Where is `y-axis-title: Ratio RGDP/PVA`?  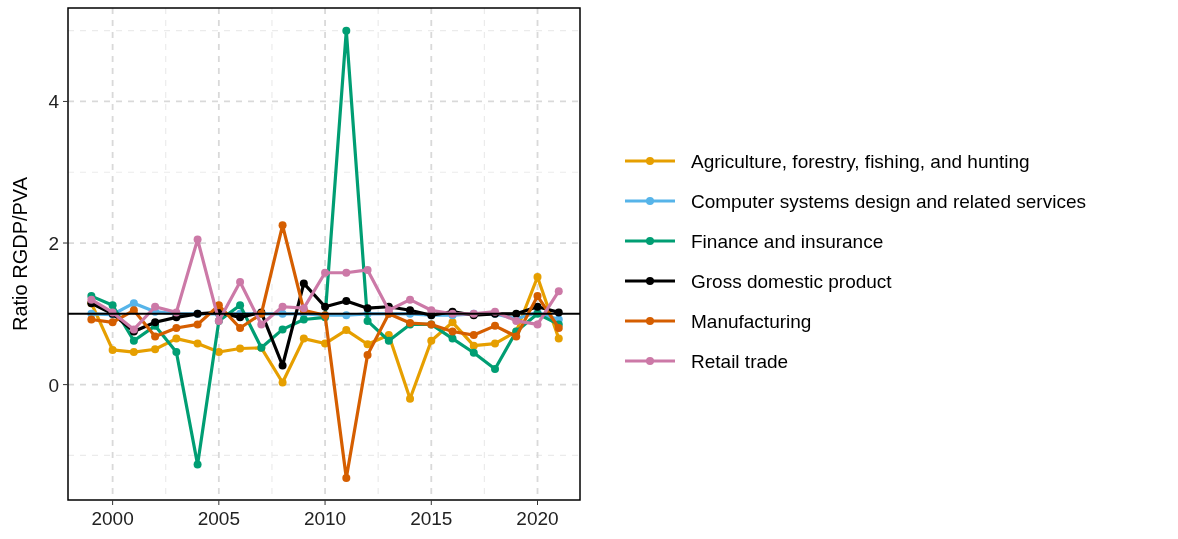
y-axis-title: Ratio RGDP/PVA is located at coordinates (20, 254).